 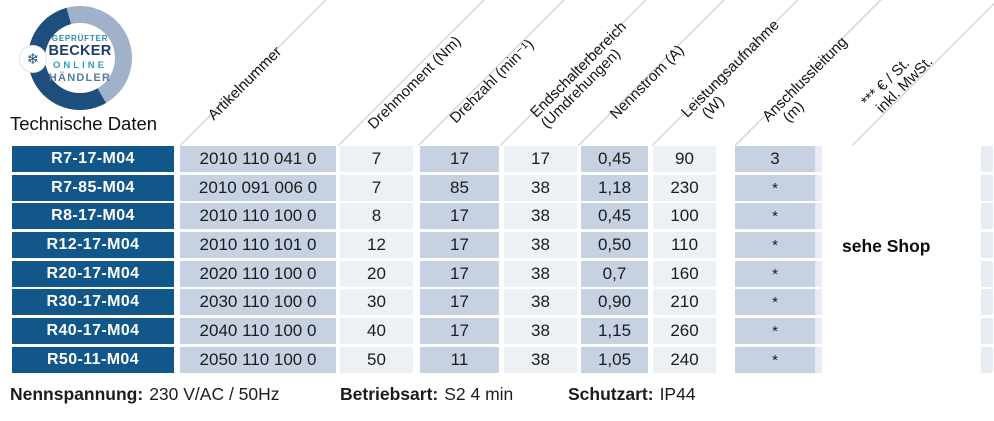 I want to click on column-header-line: Drehzahl (min⁻¹), so click(x=492, y=81).